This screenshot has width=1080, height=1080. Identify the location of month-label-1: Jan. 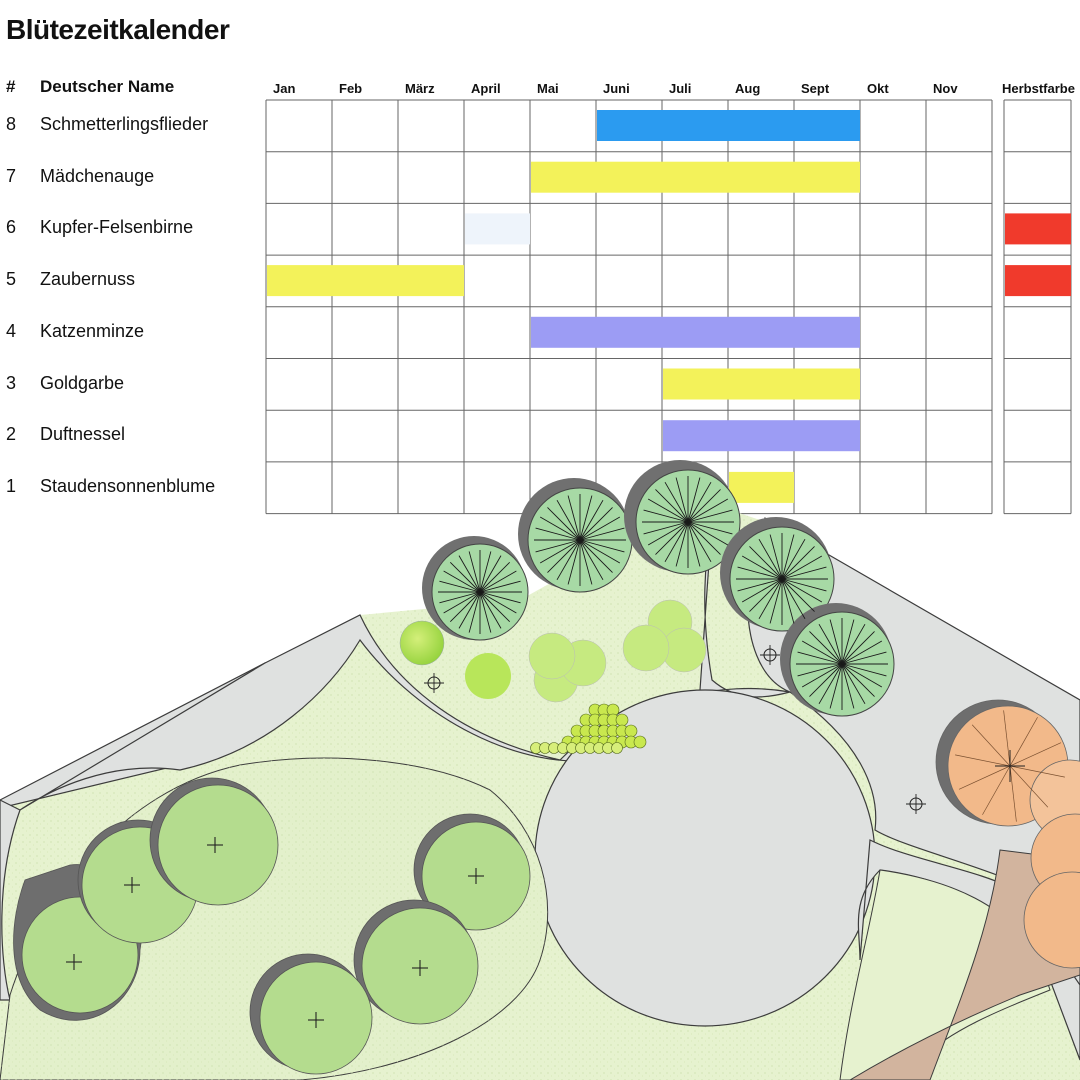
(284, 88).